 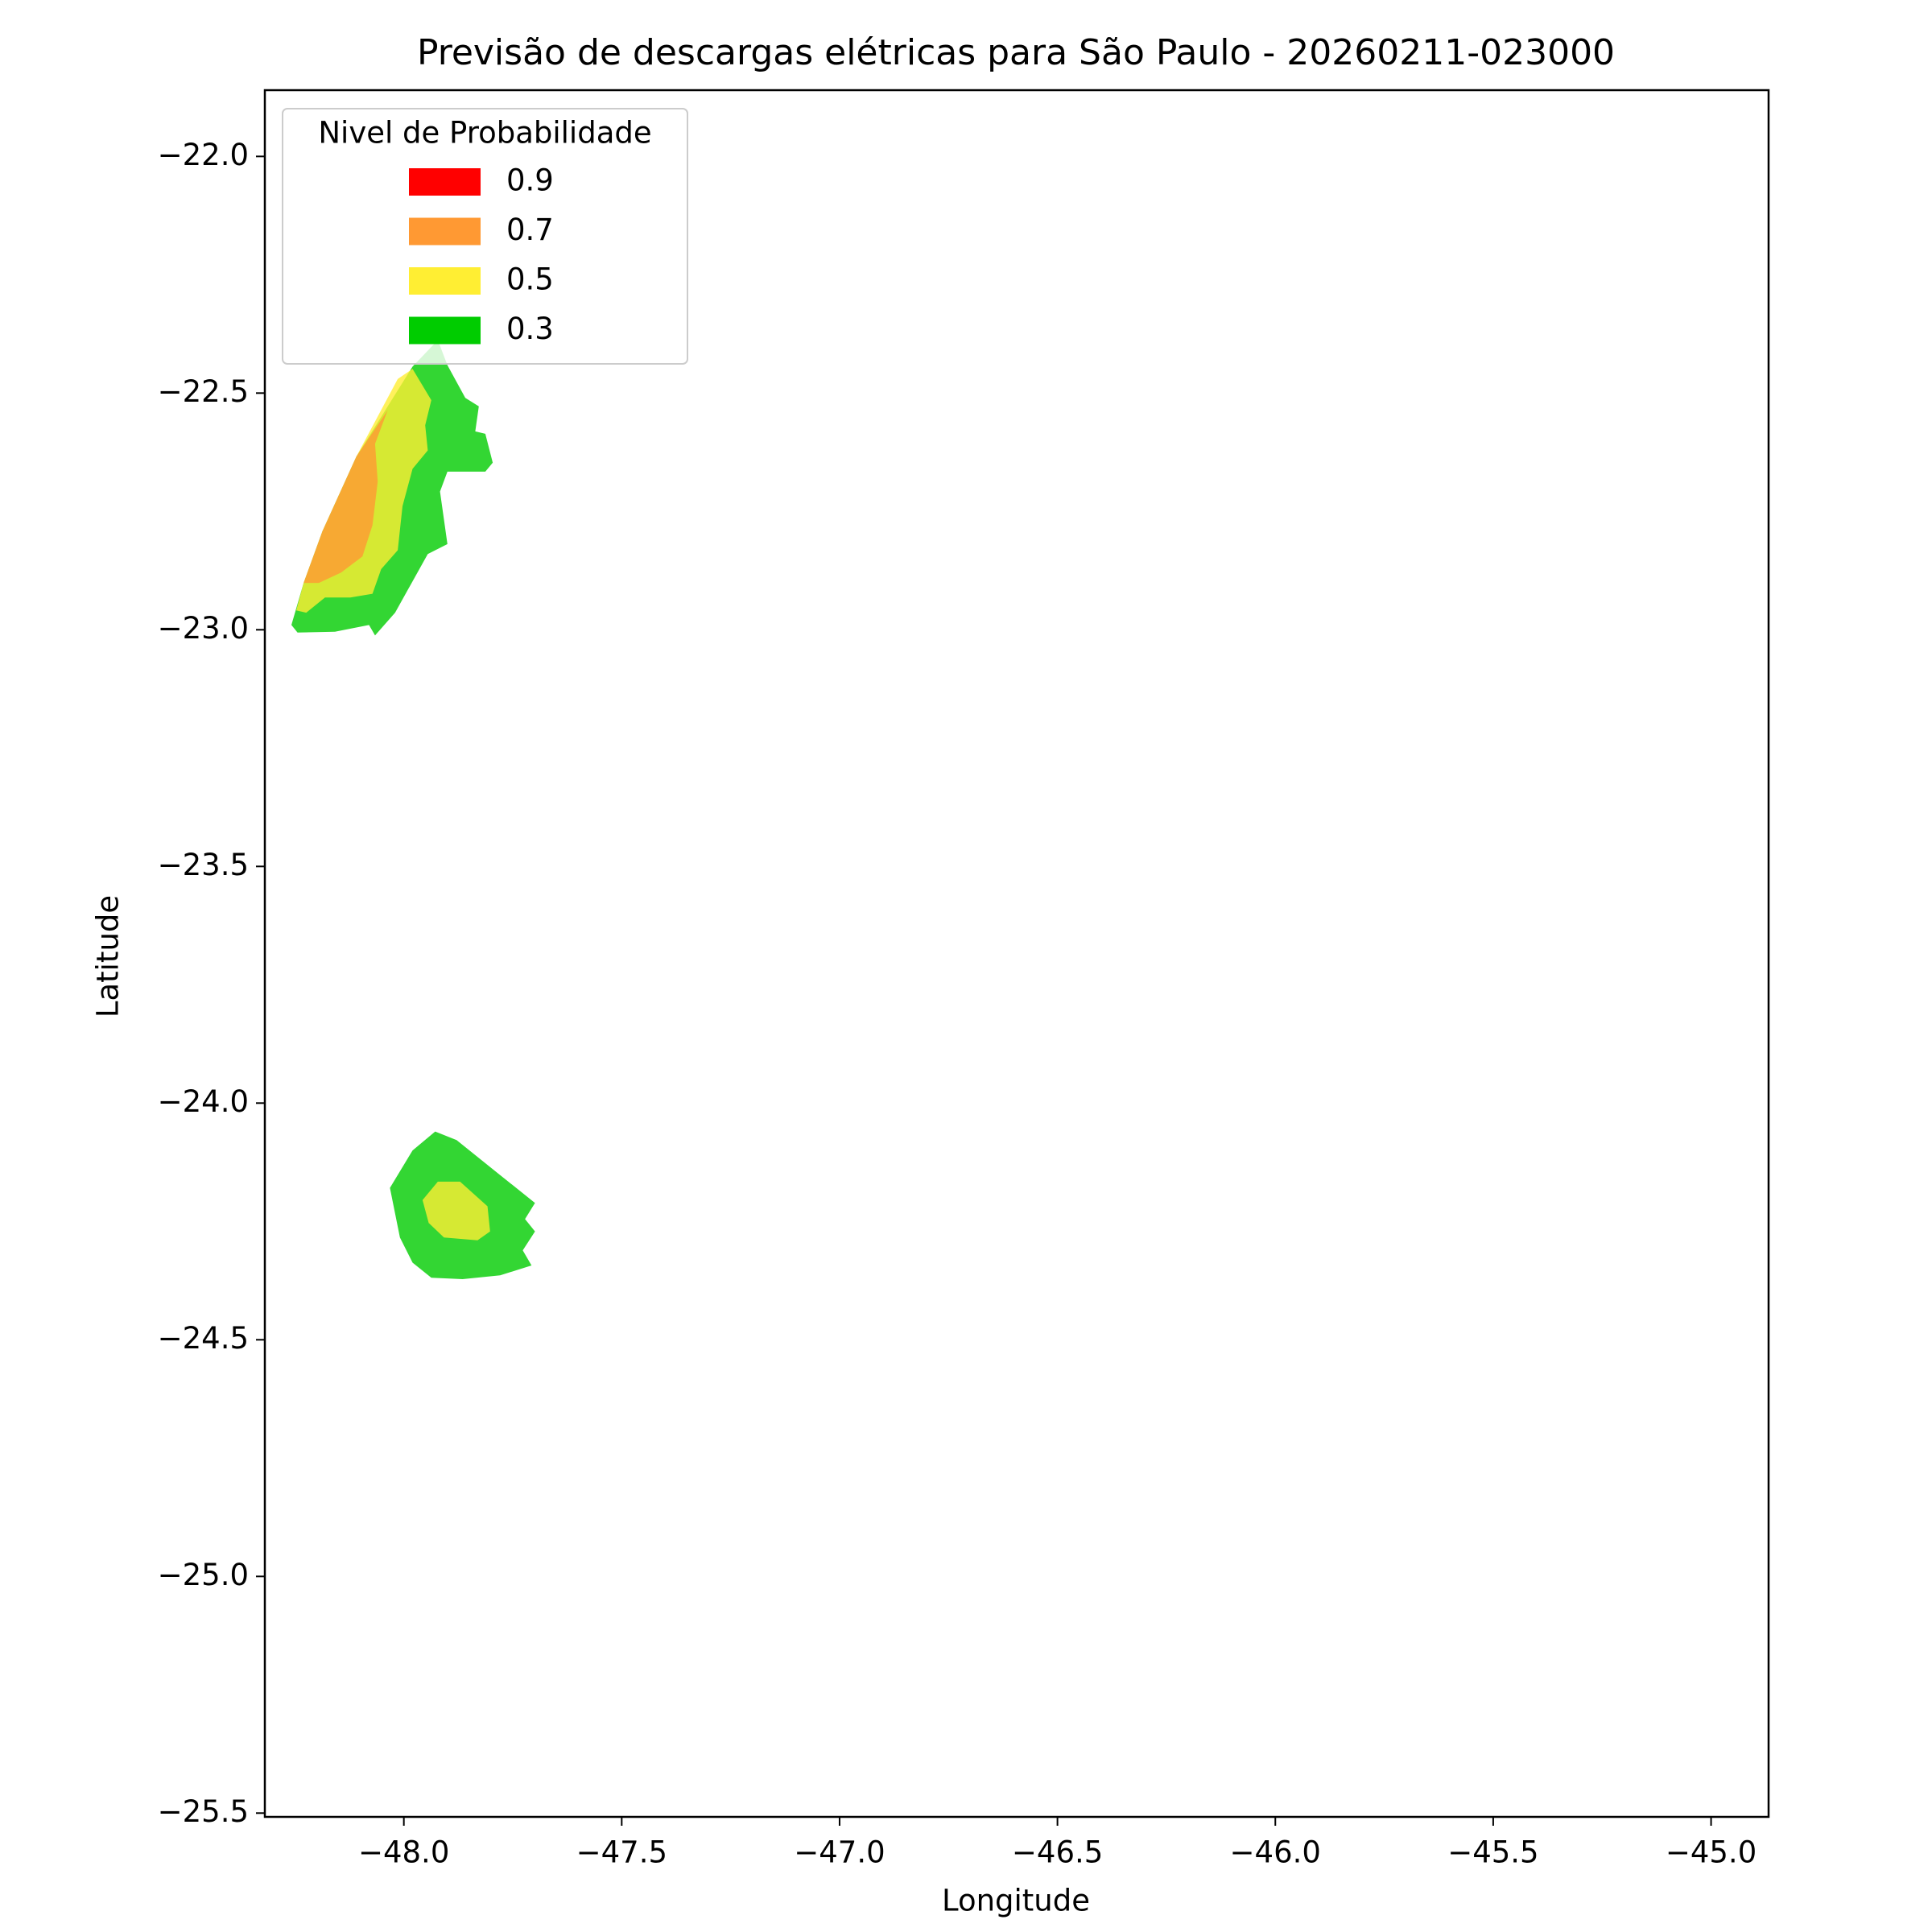 What do you see at coordinates (203, 155) in the screenshot?
I see `y-tick-label: −22.0` at bounding box center [203, 155].